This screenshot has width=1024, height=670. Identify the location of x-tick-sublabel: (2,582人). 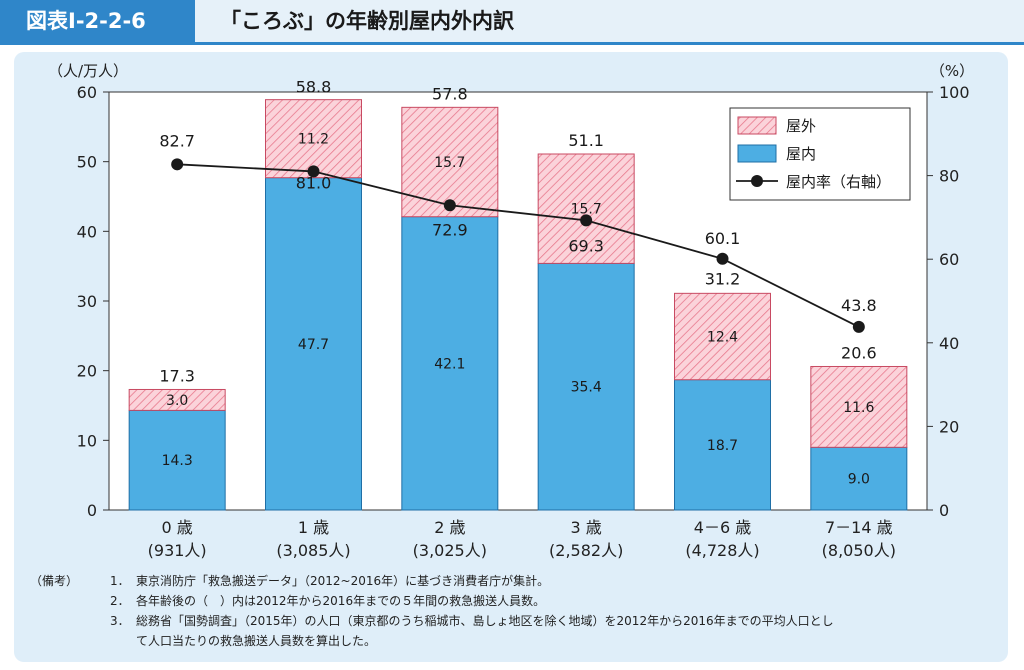
(586, 550).